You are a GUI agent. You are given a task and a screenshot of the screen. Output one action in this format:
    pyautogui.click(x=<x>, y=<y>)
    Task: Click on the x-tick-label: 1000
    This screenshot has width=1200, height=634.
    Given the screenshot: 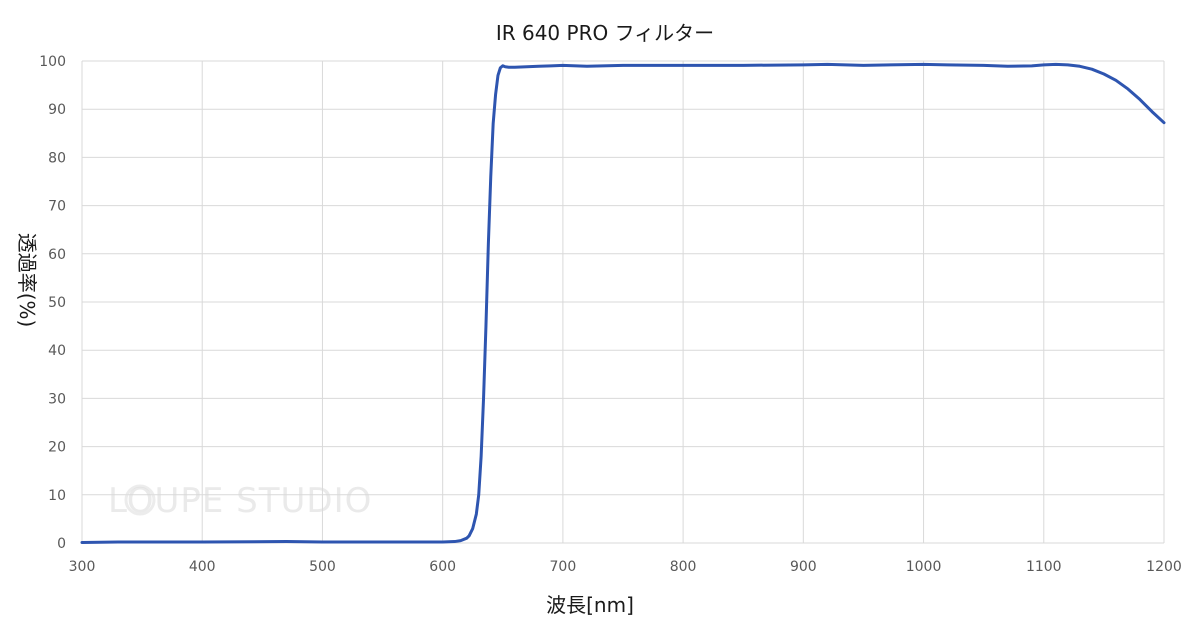 What is the action you would take?
    pyautogui.click(x=924, y=567)
    